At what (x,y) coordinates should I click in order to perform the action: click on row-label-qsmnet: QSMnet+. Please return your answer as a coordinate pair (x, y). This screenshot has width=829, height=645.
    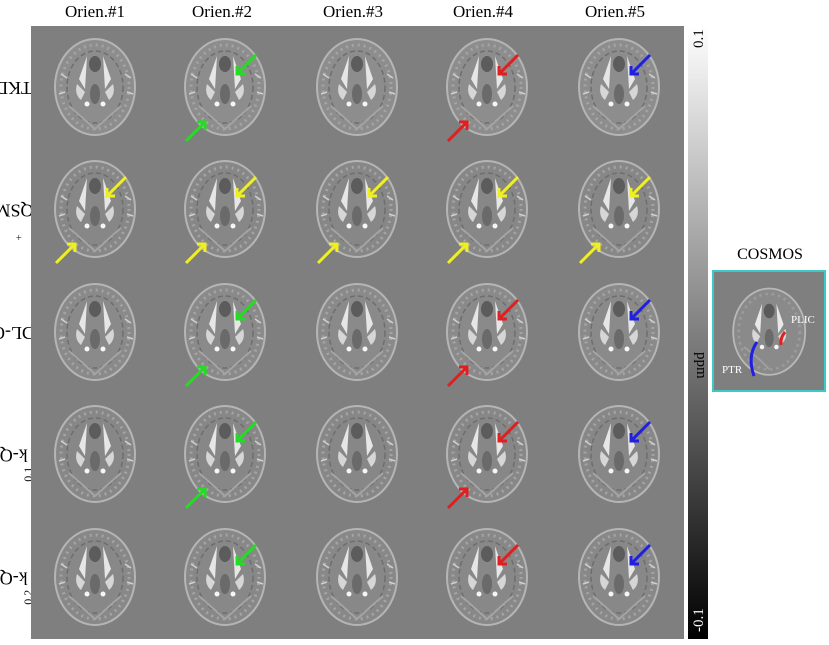
    Looking at the image, I should click on (17, 220).